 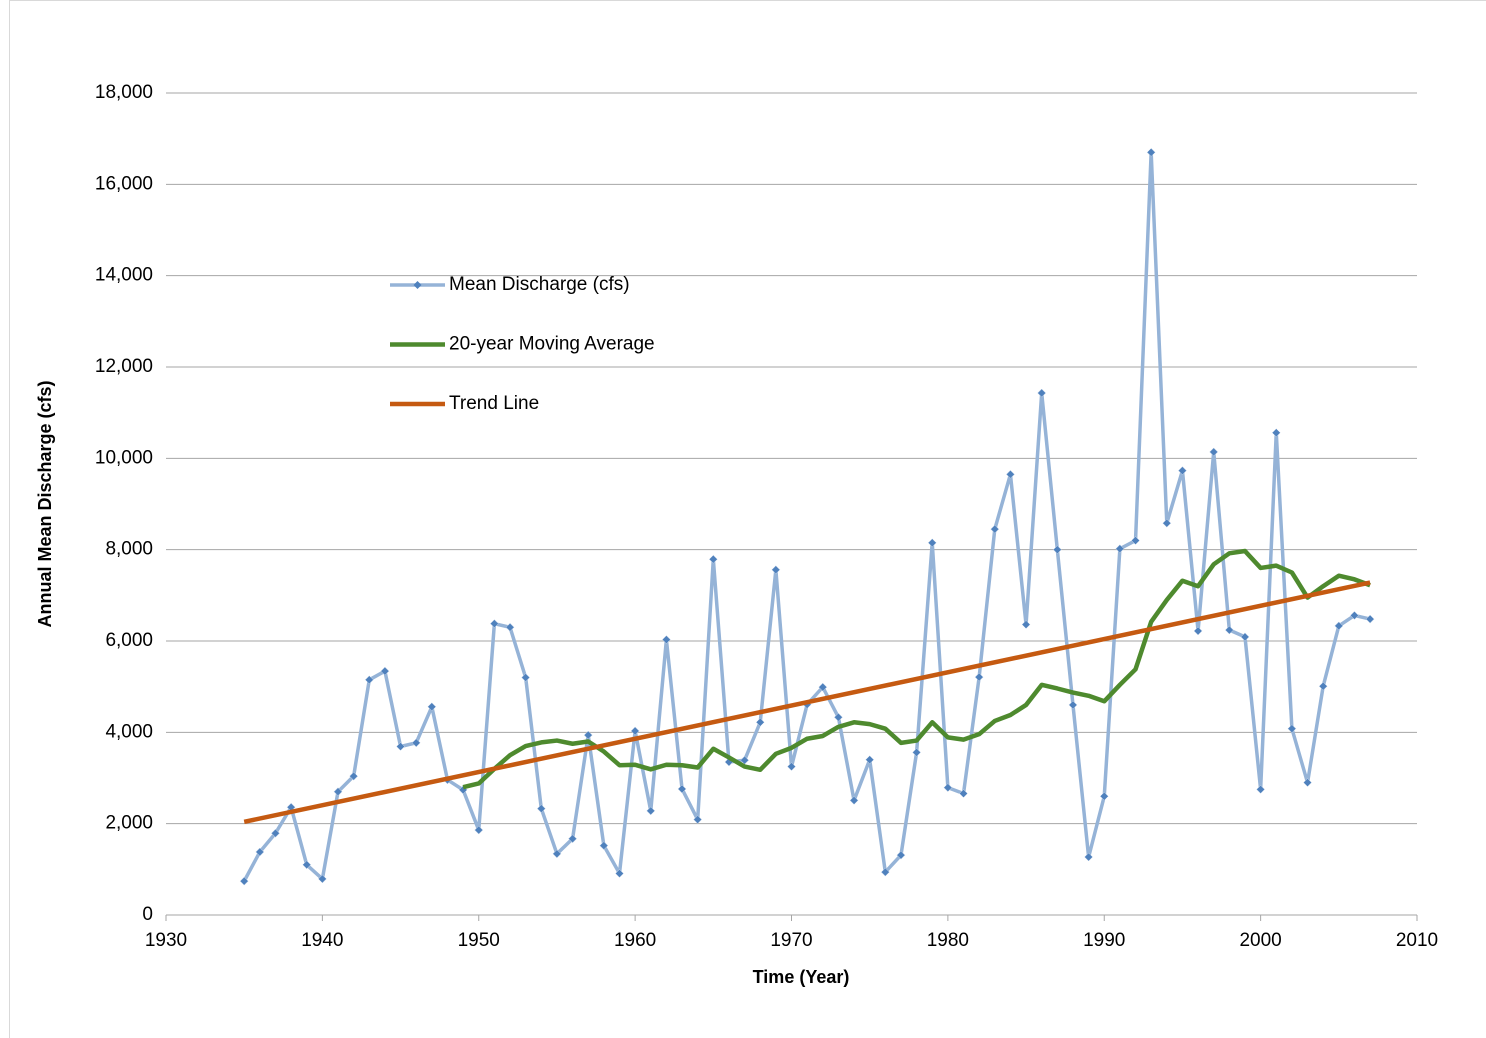 I want to click on legend-label: Trend Line, so click(x=494, y=403).